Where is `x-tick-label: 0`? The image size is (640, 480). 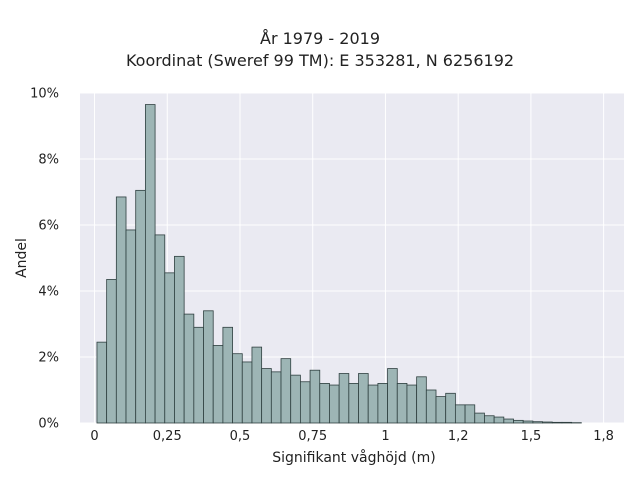
x-tick-label: 0 is located at coordinates (94, 436).